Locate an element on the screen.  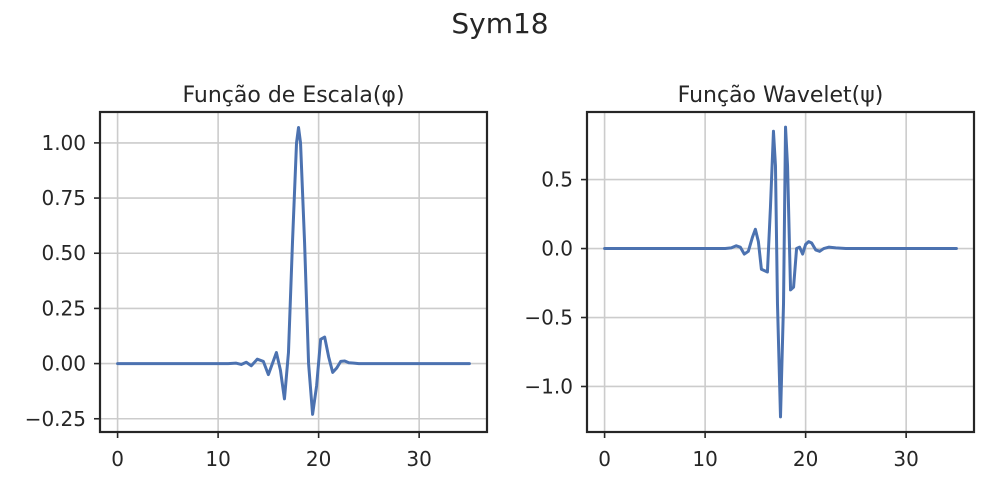
wavelet-y-tick-label-1: −0.5 is located at coordinates (548, 318).